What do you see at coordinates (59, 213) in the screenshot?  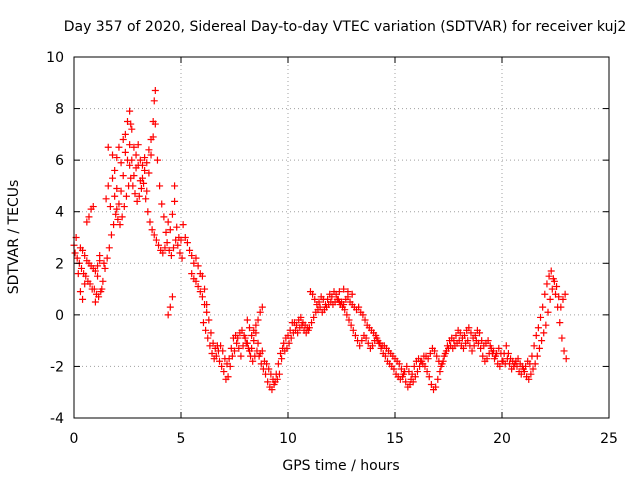 I see `y-tick-label: 4` at bounding box center [59, 213].